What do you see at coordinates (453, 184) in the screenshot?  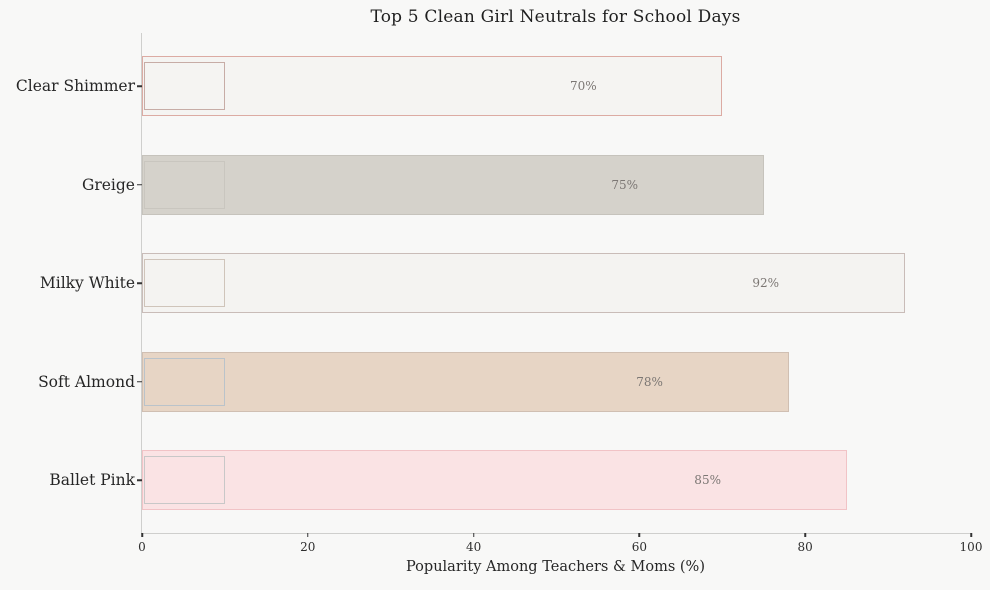 I see `bar-greige: 75%` at bounding box center [453, 184].